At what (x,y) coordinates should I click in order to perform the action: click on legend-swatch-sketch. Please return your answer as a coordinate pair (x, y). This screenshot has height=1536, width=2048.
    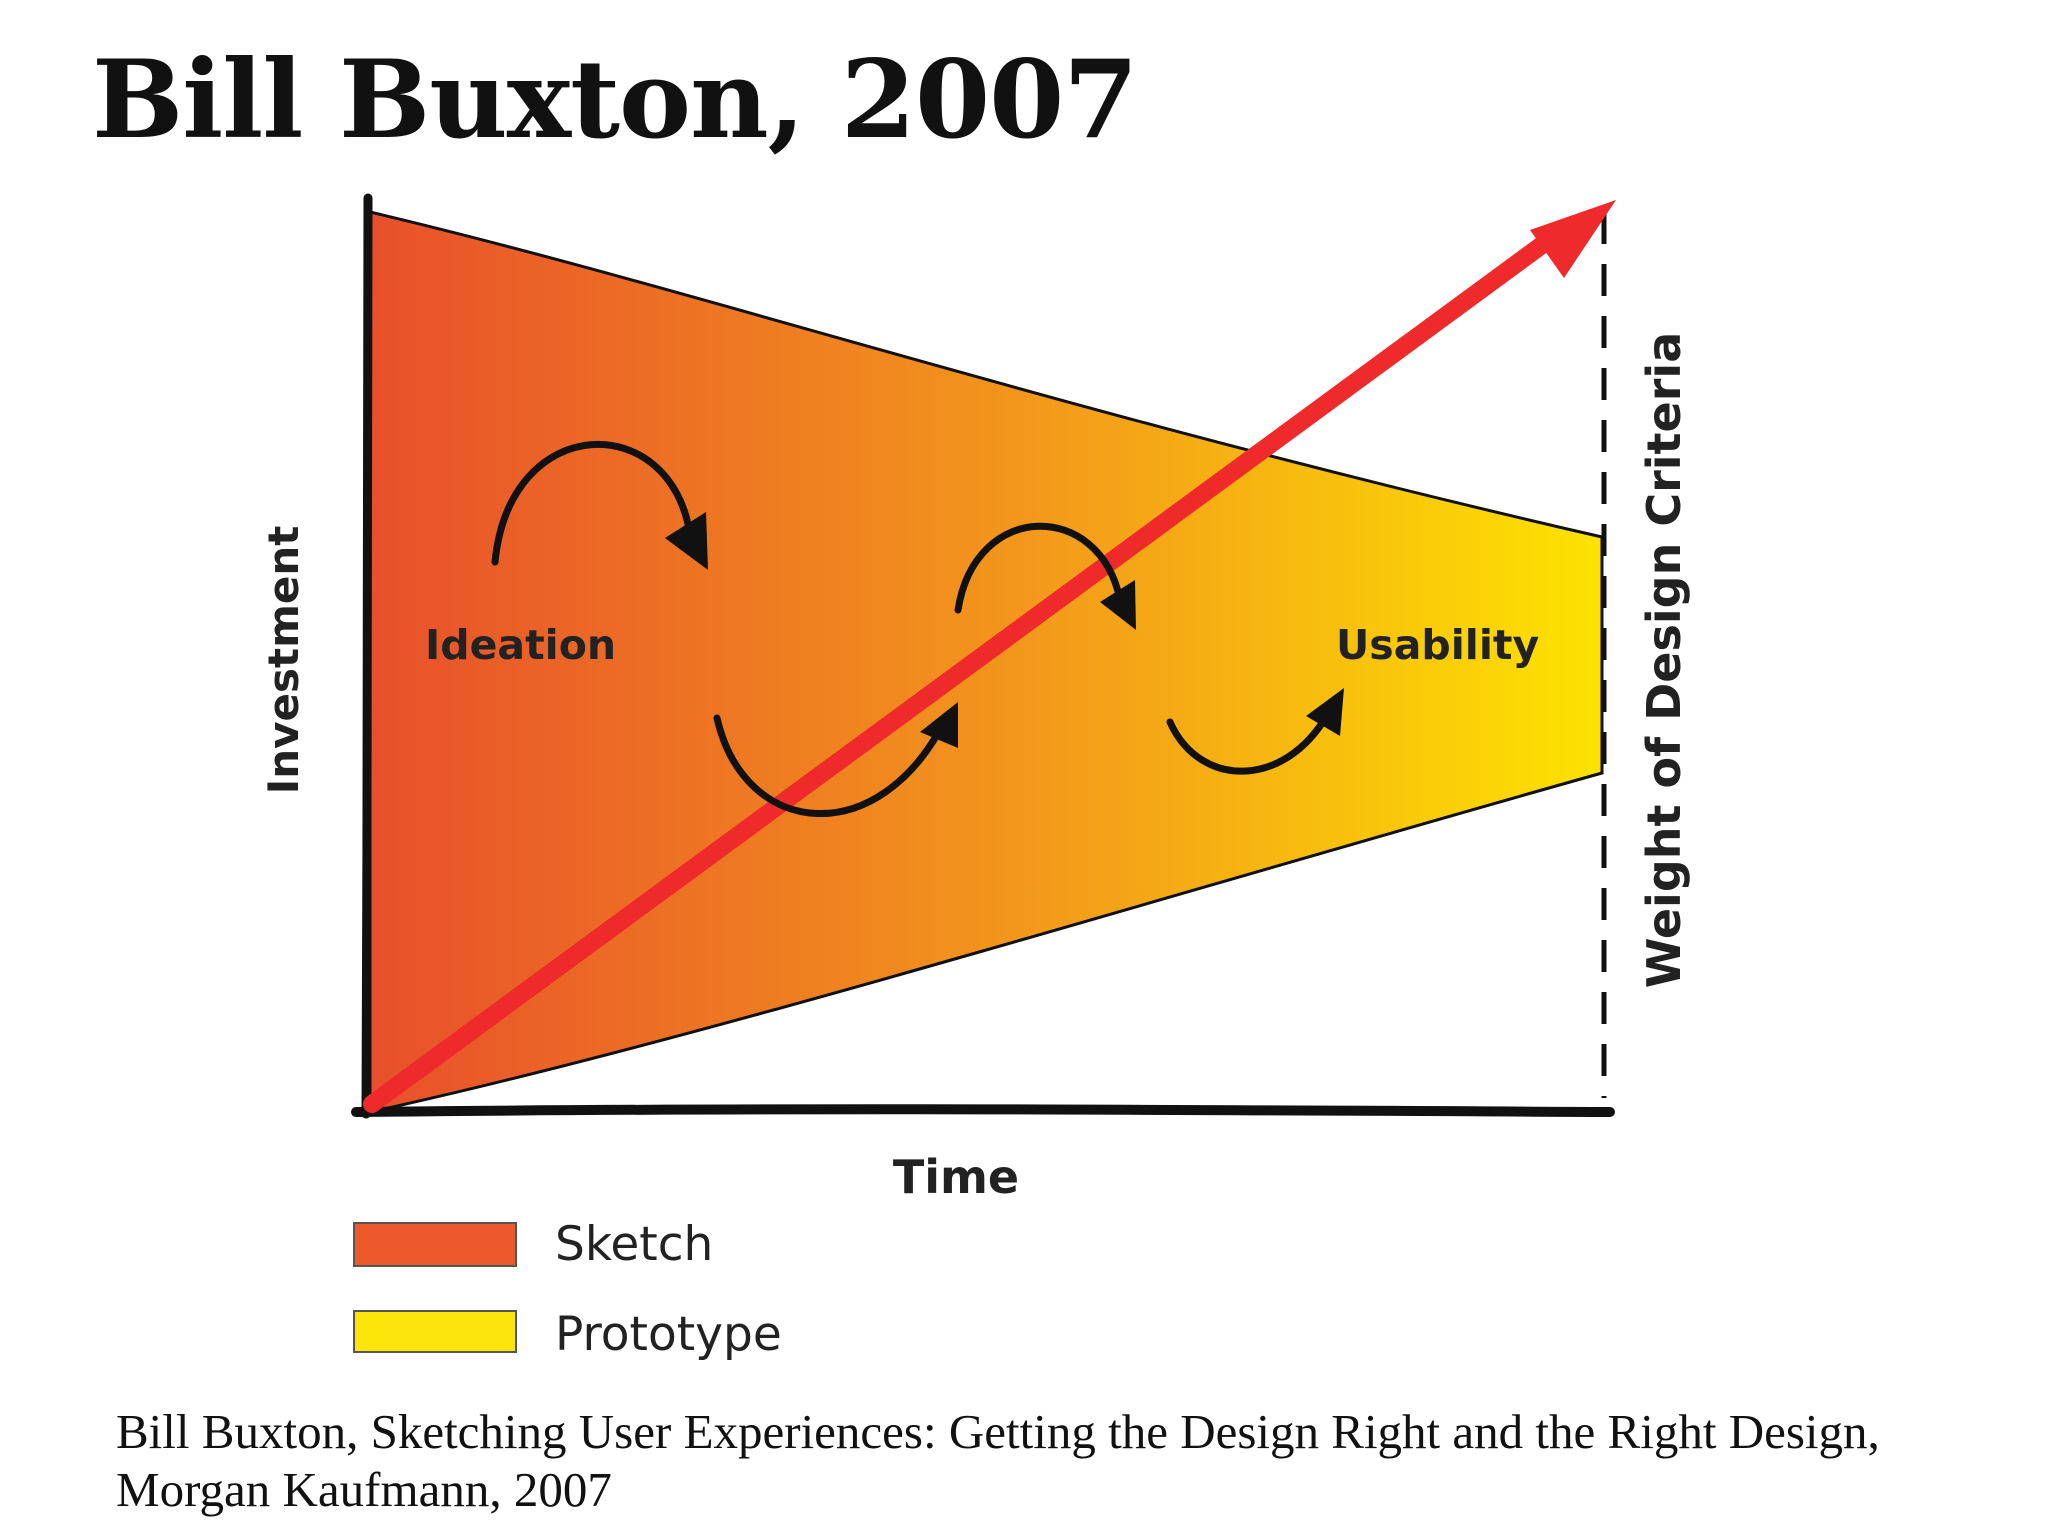
    Looking at the image, I should click on (435, 1244).